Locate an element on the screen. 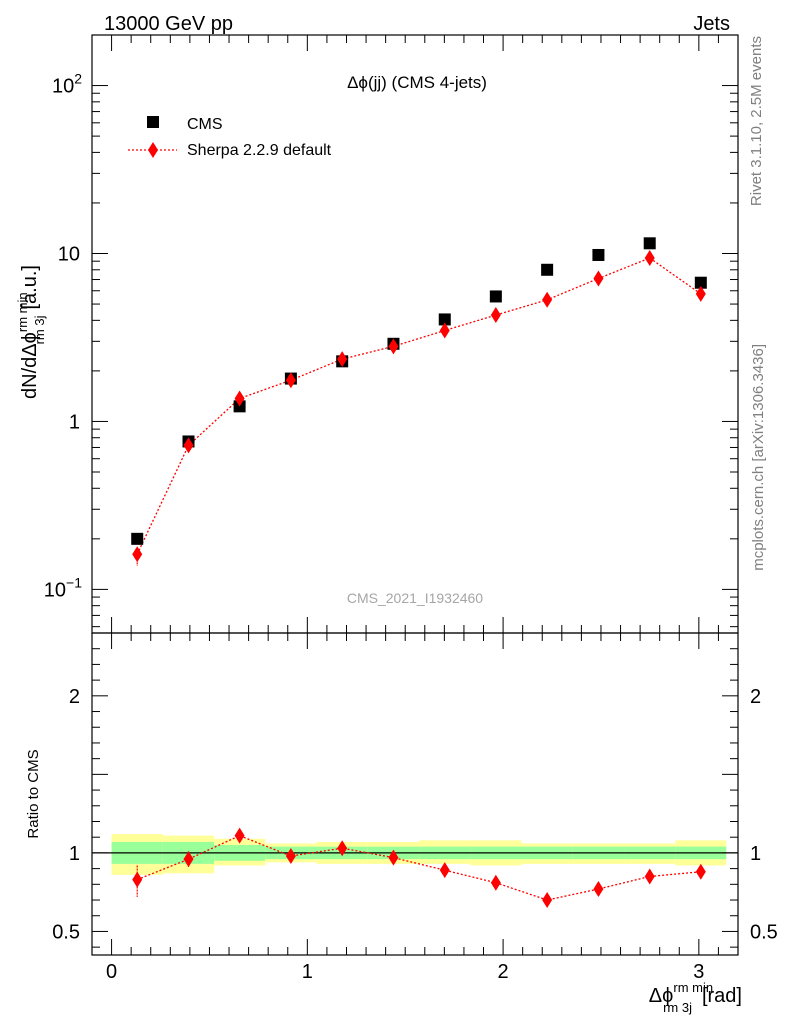  x-tick-label: 3 is located at coordinates (698, 972).